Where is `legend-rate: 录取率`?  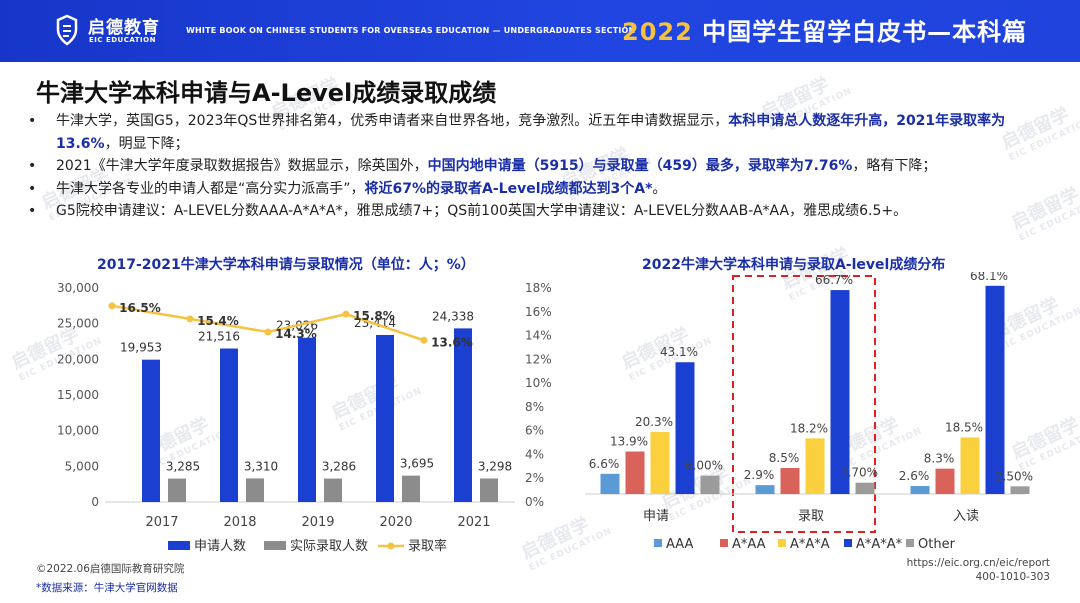 legend-rate: 录取率 is located at coordinates (427, 546).